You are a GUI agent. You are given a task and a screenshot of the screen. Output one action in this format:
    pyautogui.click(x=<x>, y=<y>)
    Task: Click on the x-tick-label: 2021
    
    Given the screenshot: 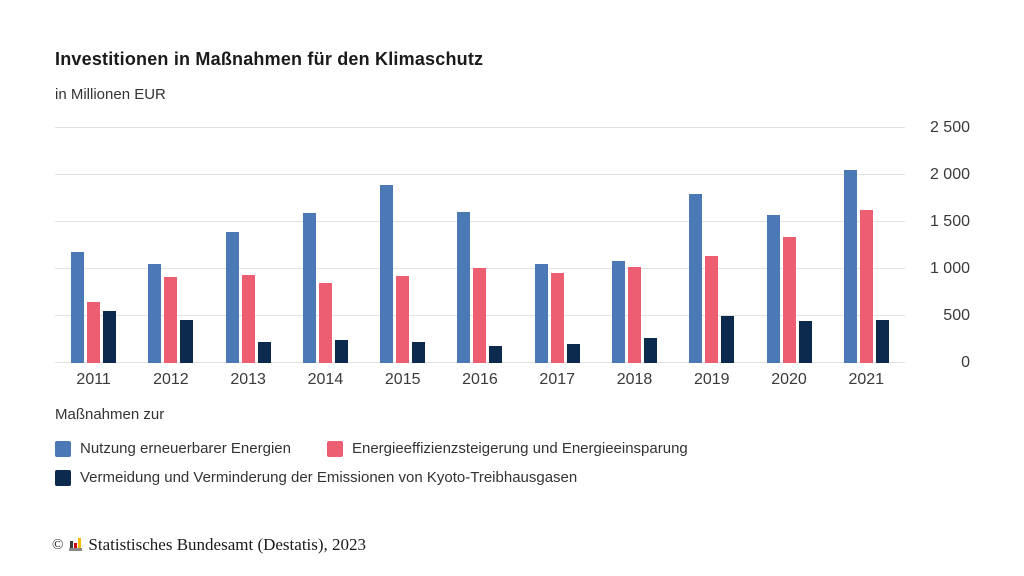 What is the action you would take?
    pyautogui.click(x=866, y=379)
    